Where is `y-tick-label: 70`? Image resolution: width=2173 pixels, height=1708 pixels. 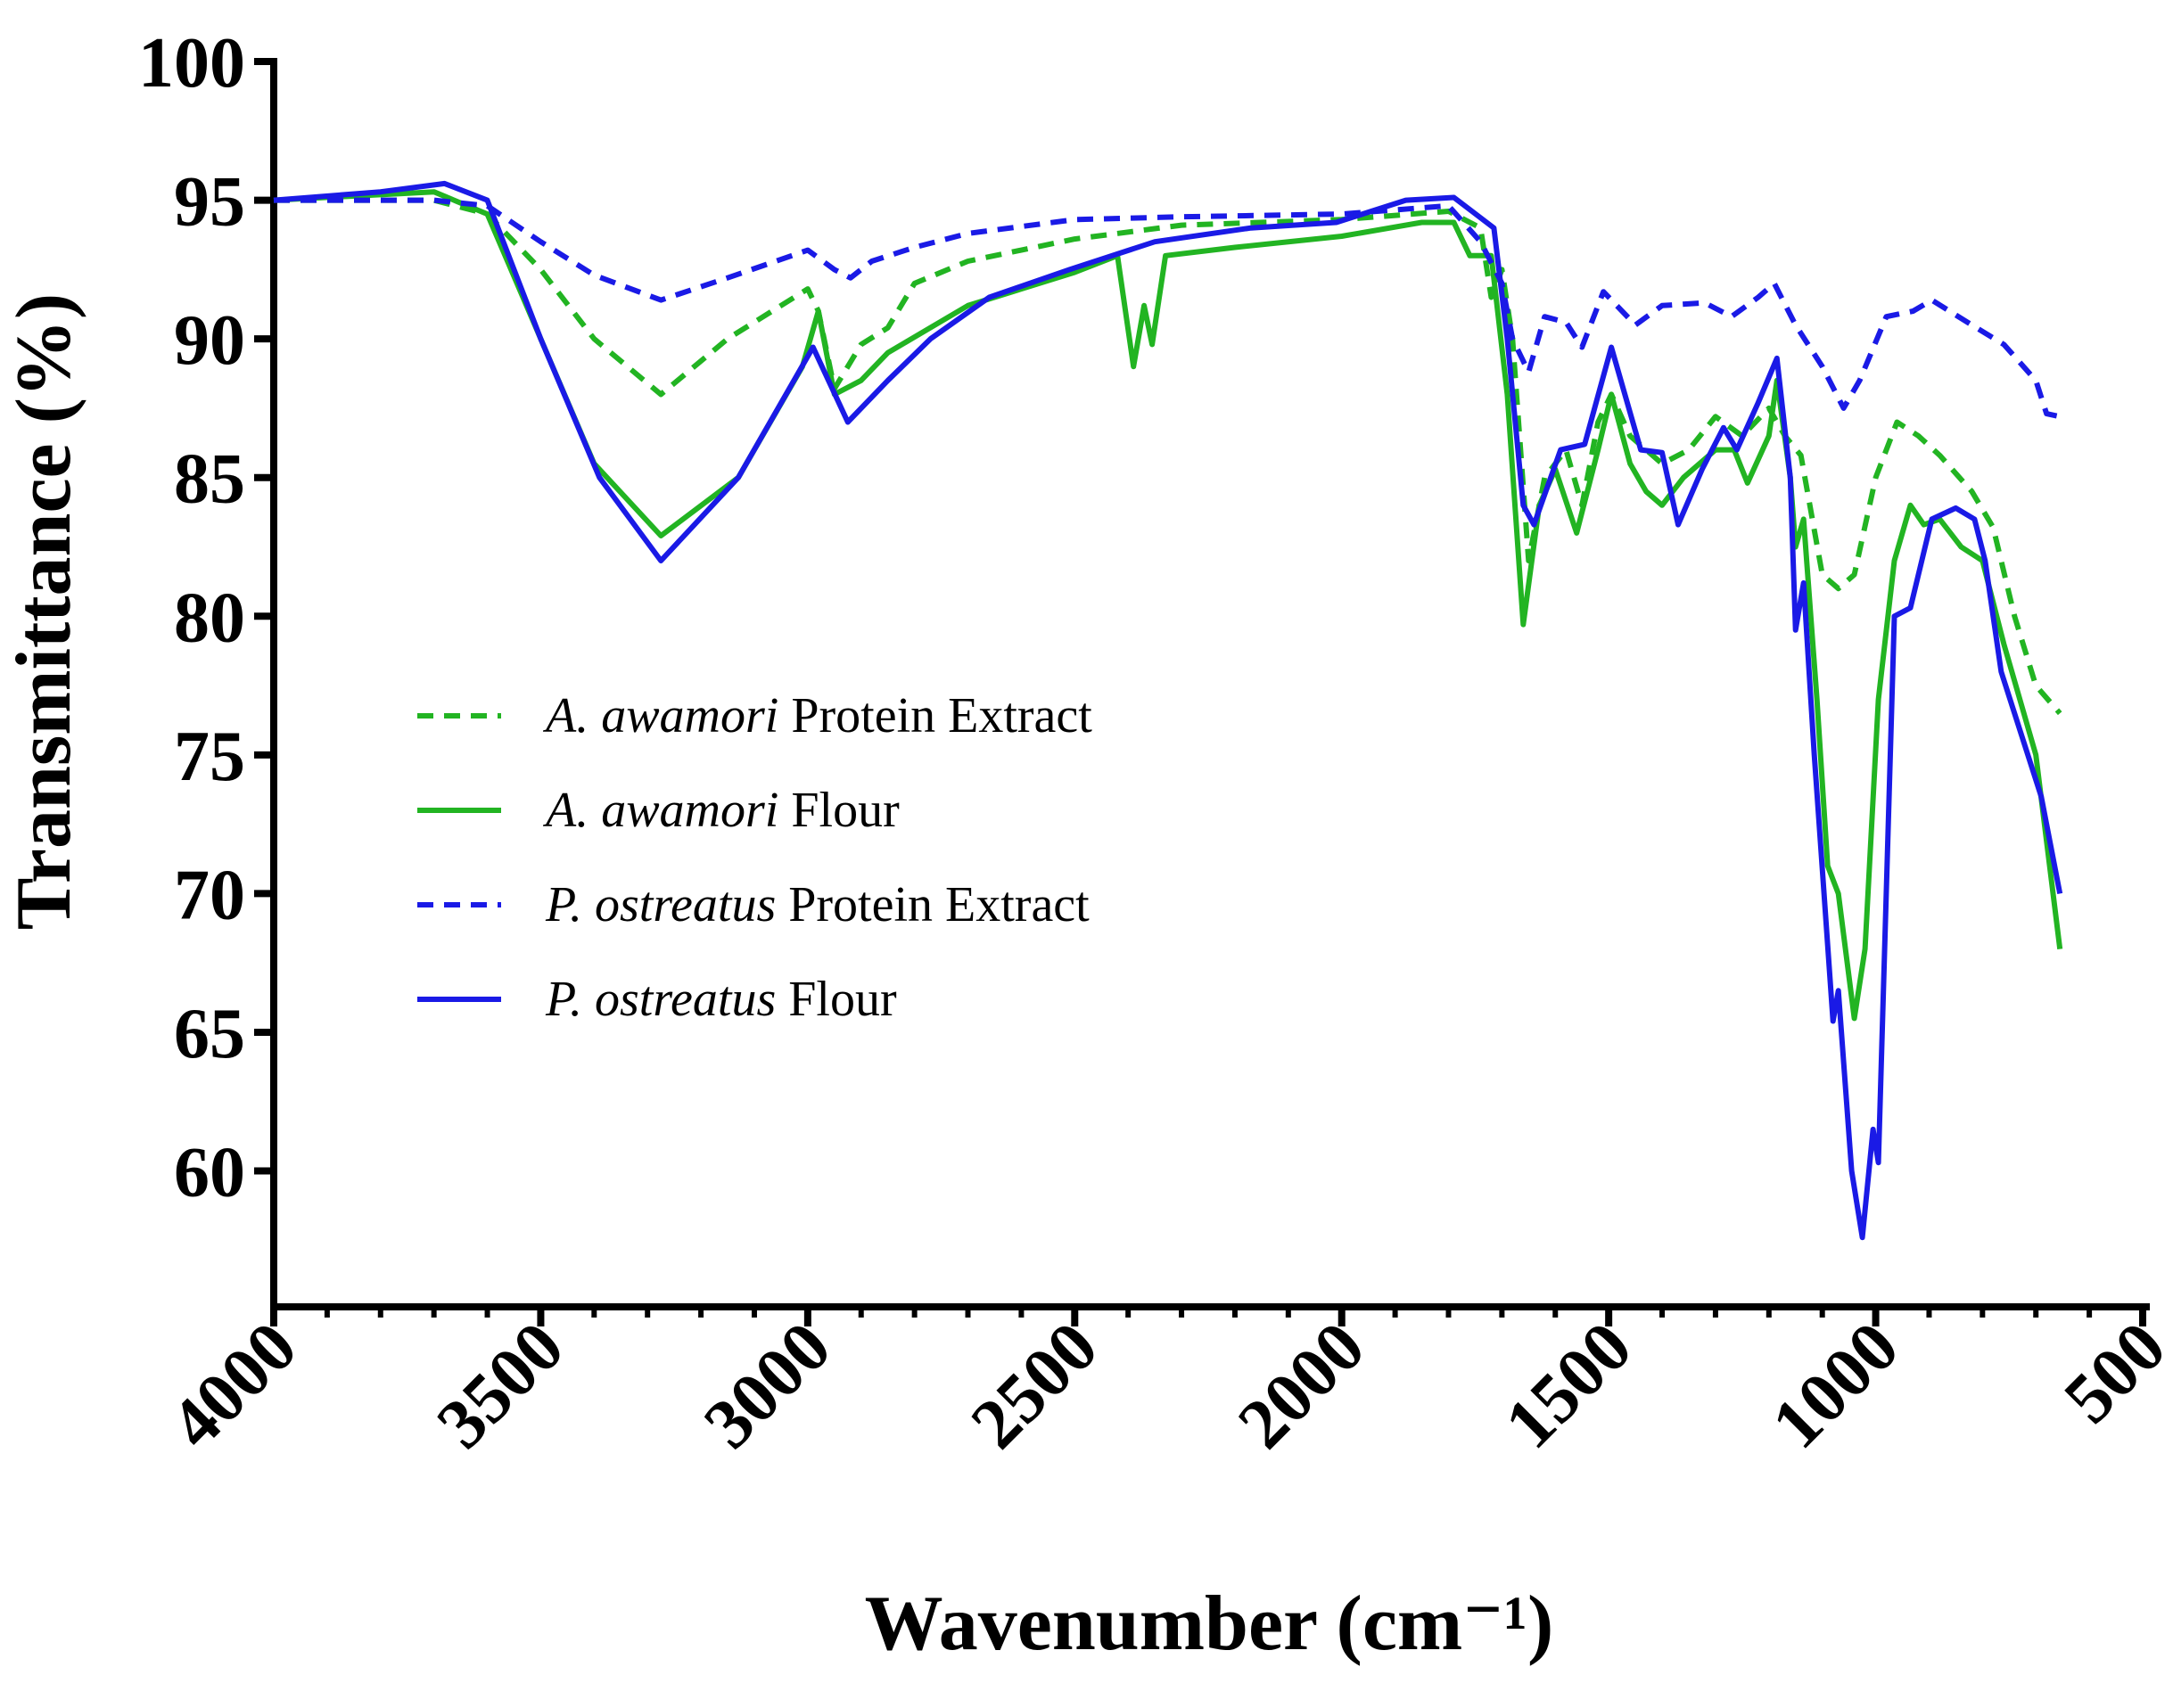 y-tick-label: 70 is located at coordinates (209, 895).